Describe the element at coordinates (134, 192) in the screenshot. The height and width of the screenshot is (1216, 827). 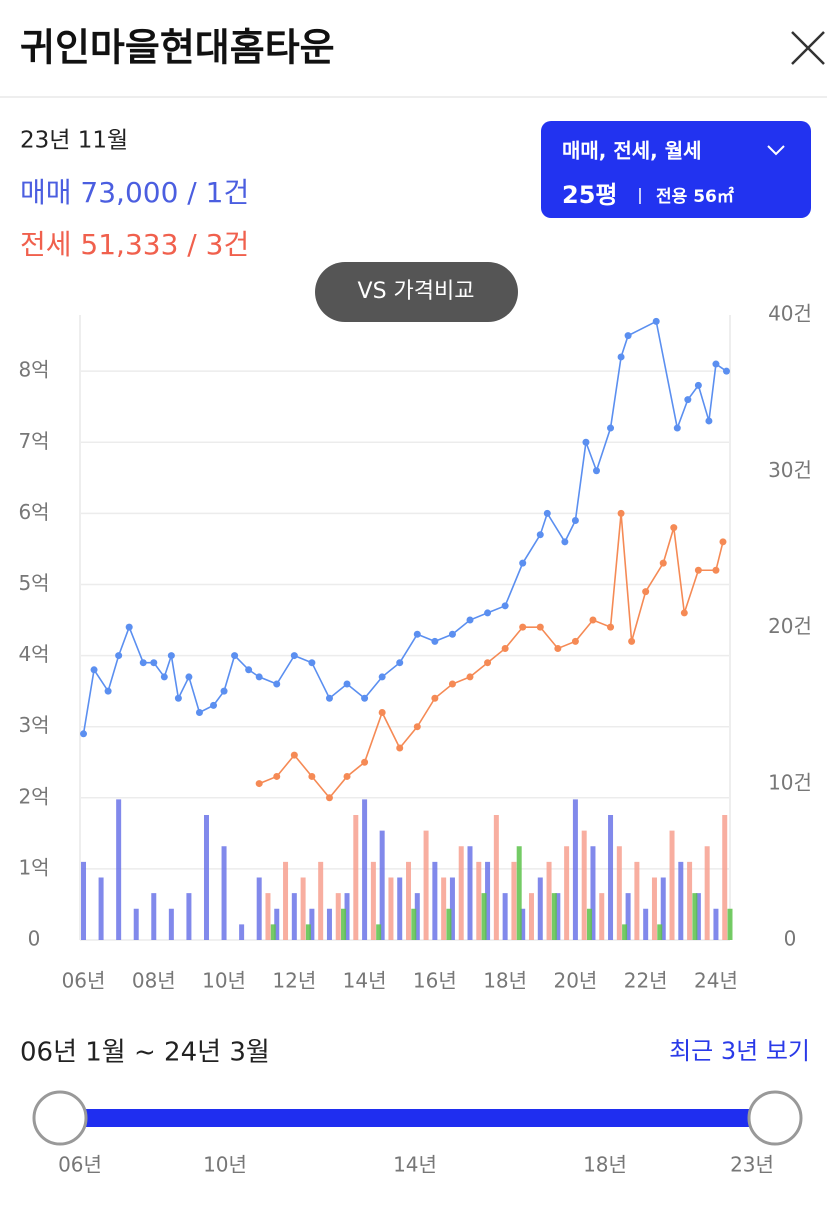
I see `sale-summary: 매매 73,000 / 1건` at that location.